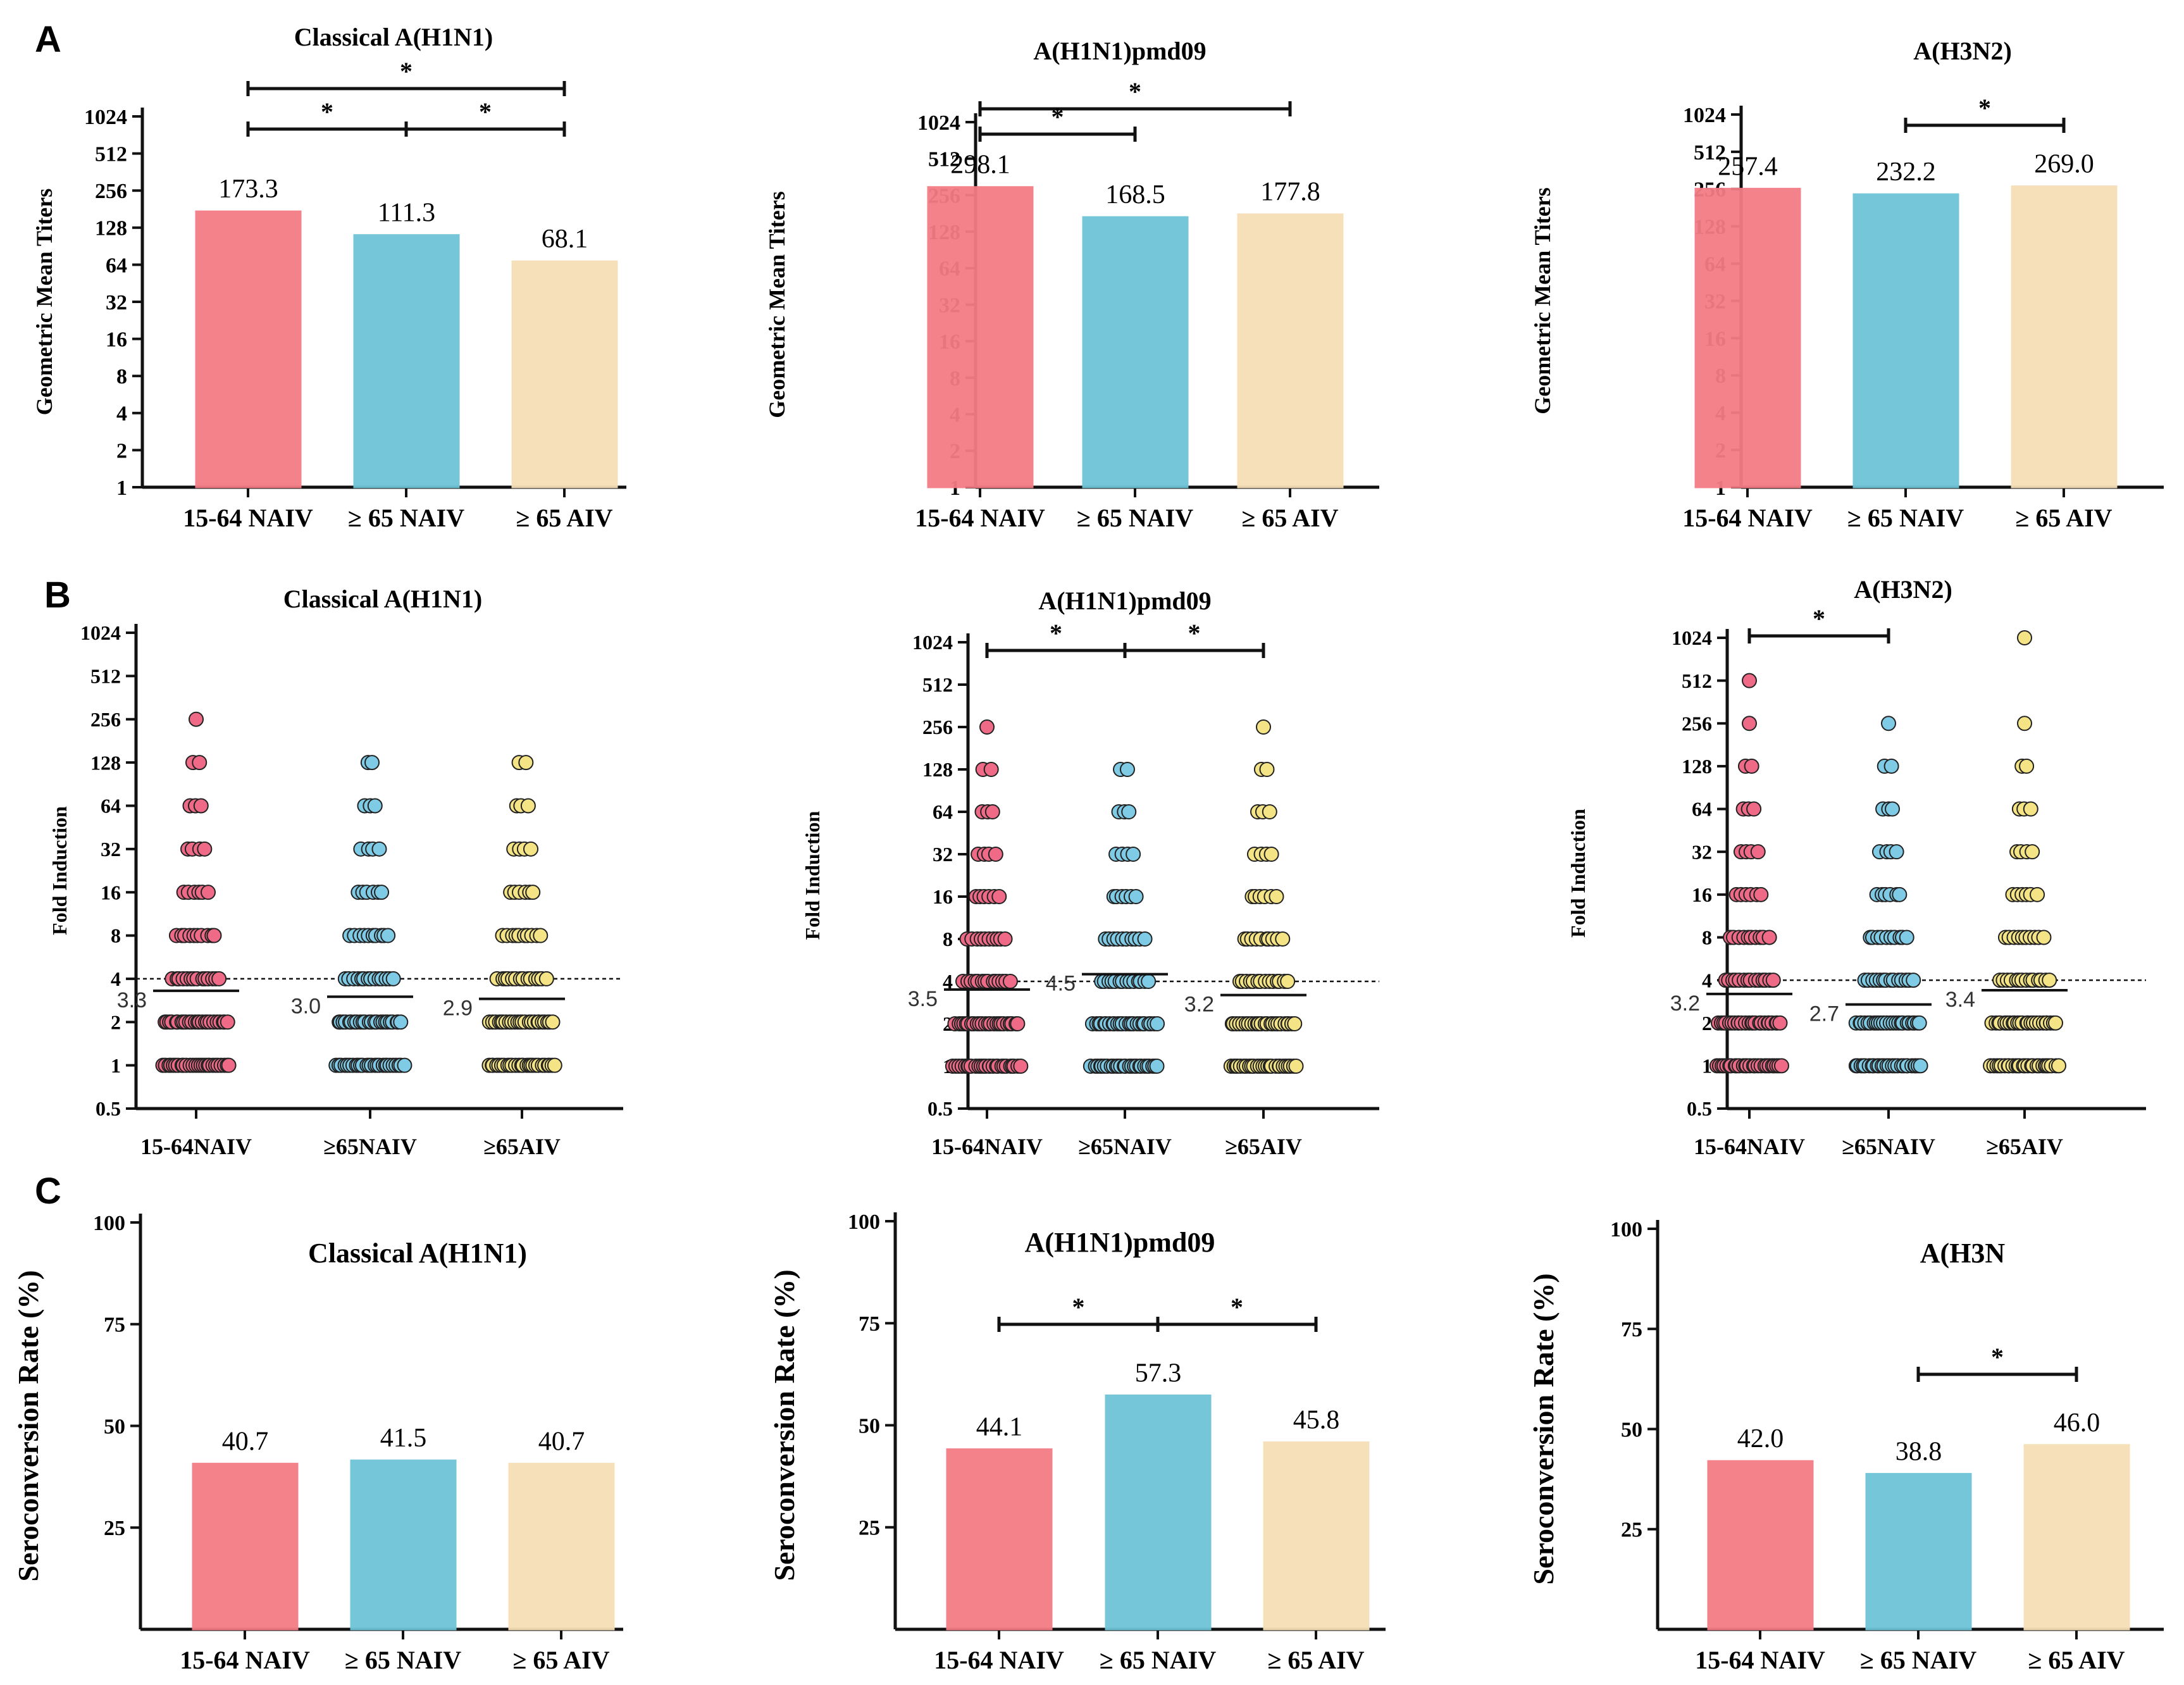 Image resolution: width=2184 pixels, height=1685 pixels. What do you see at coordinates (382, 599) in the screenshot?
I see `chart-title: Classical A(H1N1)` at bounding box center [382, 599].